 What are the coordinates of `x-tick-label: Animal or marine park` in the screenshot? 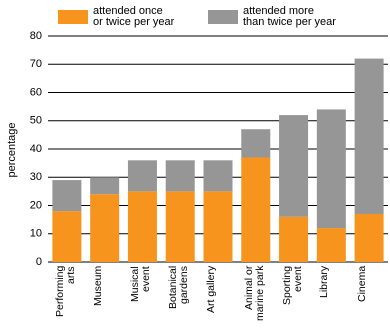 It's located at (254, 294).